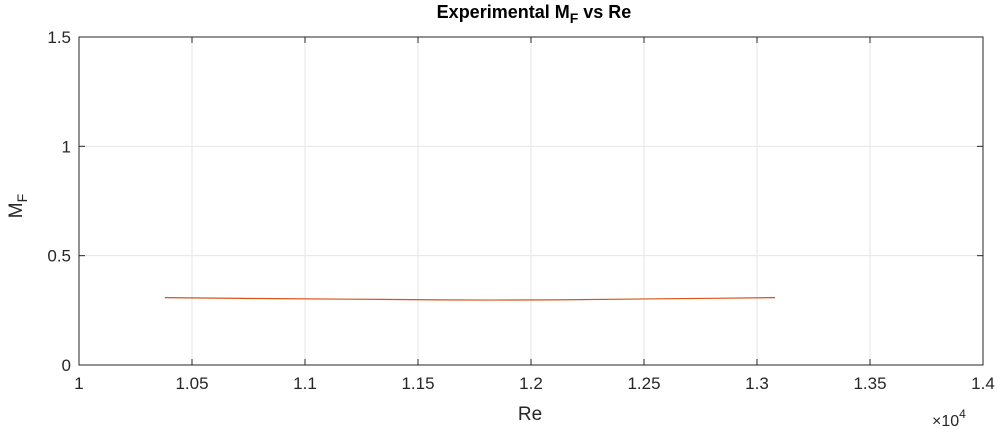 The width and height of the screenshot is (998, 429). What do you see at coordinates (417, 383) in the screenshot?
I see `x-tick-label: 1.15` at bounding box center [417, 383].